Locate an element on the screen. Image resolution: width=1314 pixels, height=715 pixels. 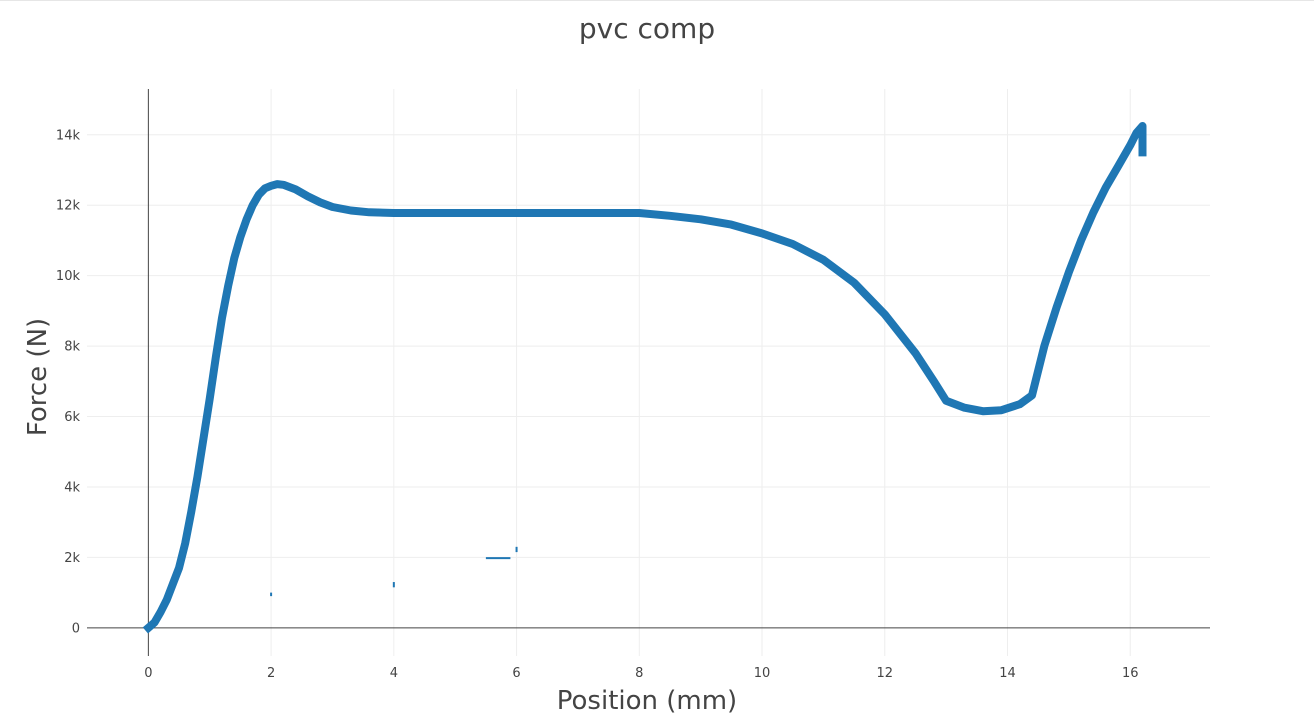
y-tick-label: 4k is located at coordinates (72, 487).